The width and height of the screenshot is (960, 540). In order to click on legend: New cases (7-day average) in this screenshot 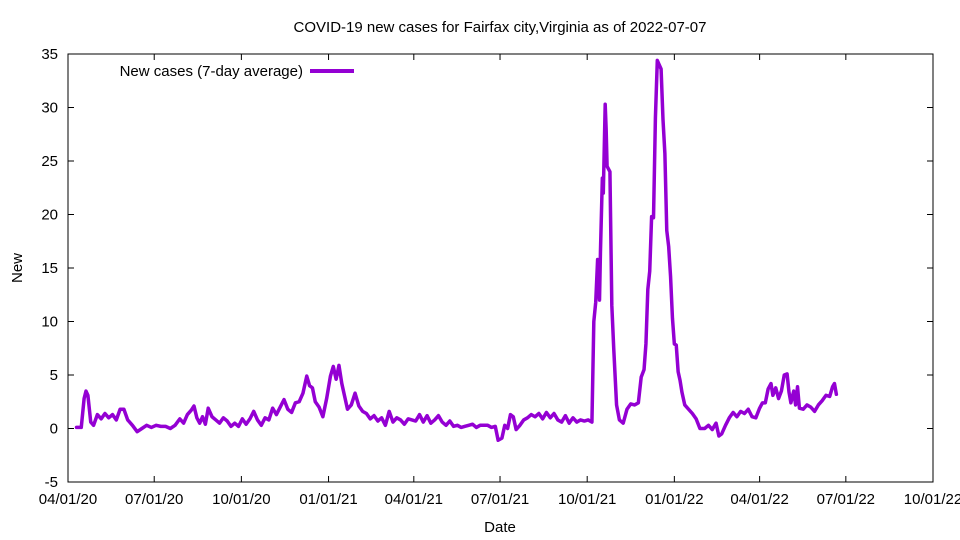, I will do `click(237, 71)`.